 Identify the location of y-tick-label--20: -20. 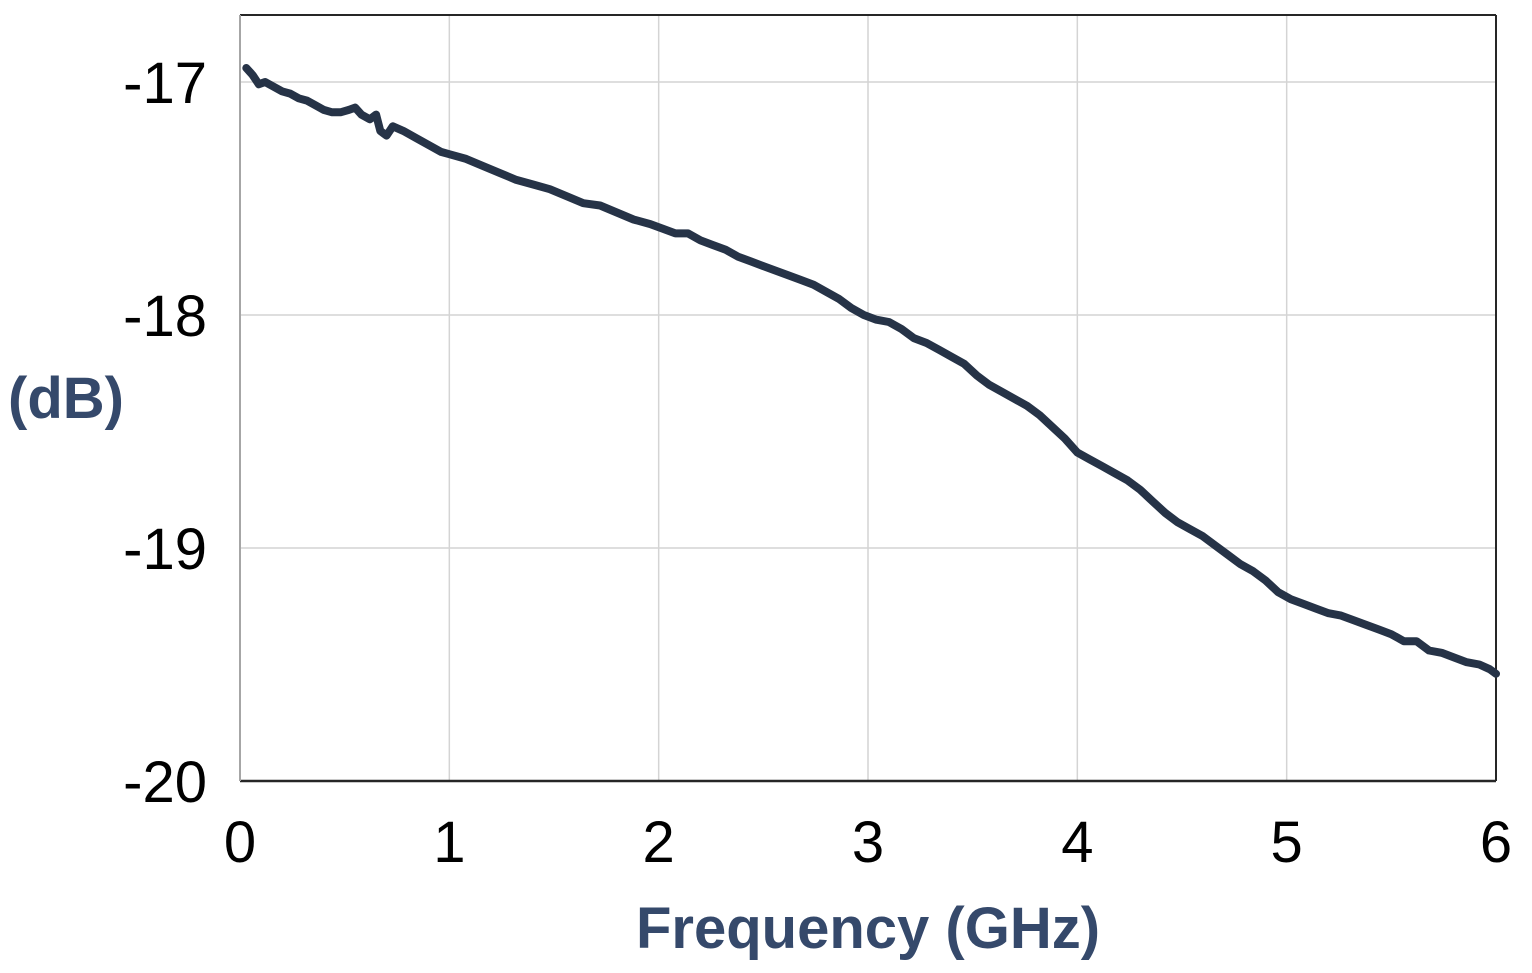
(165, 782).